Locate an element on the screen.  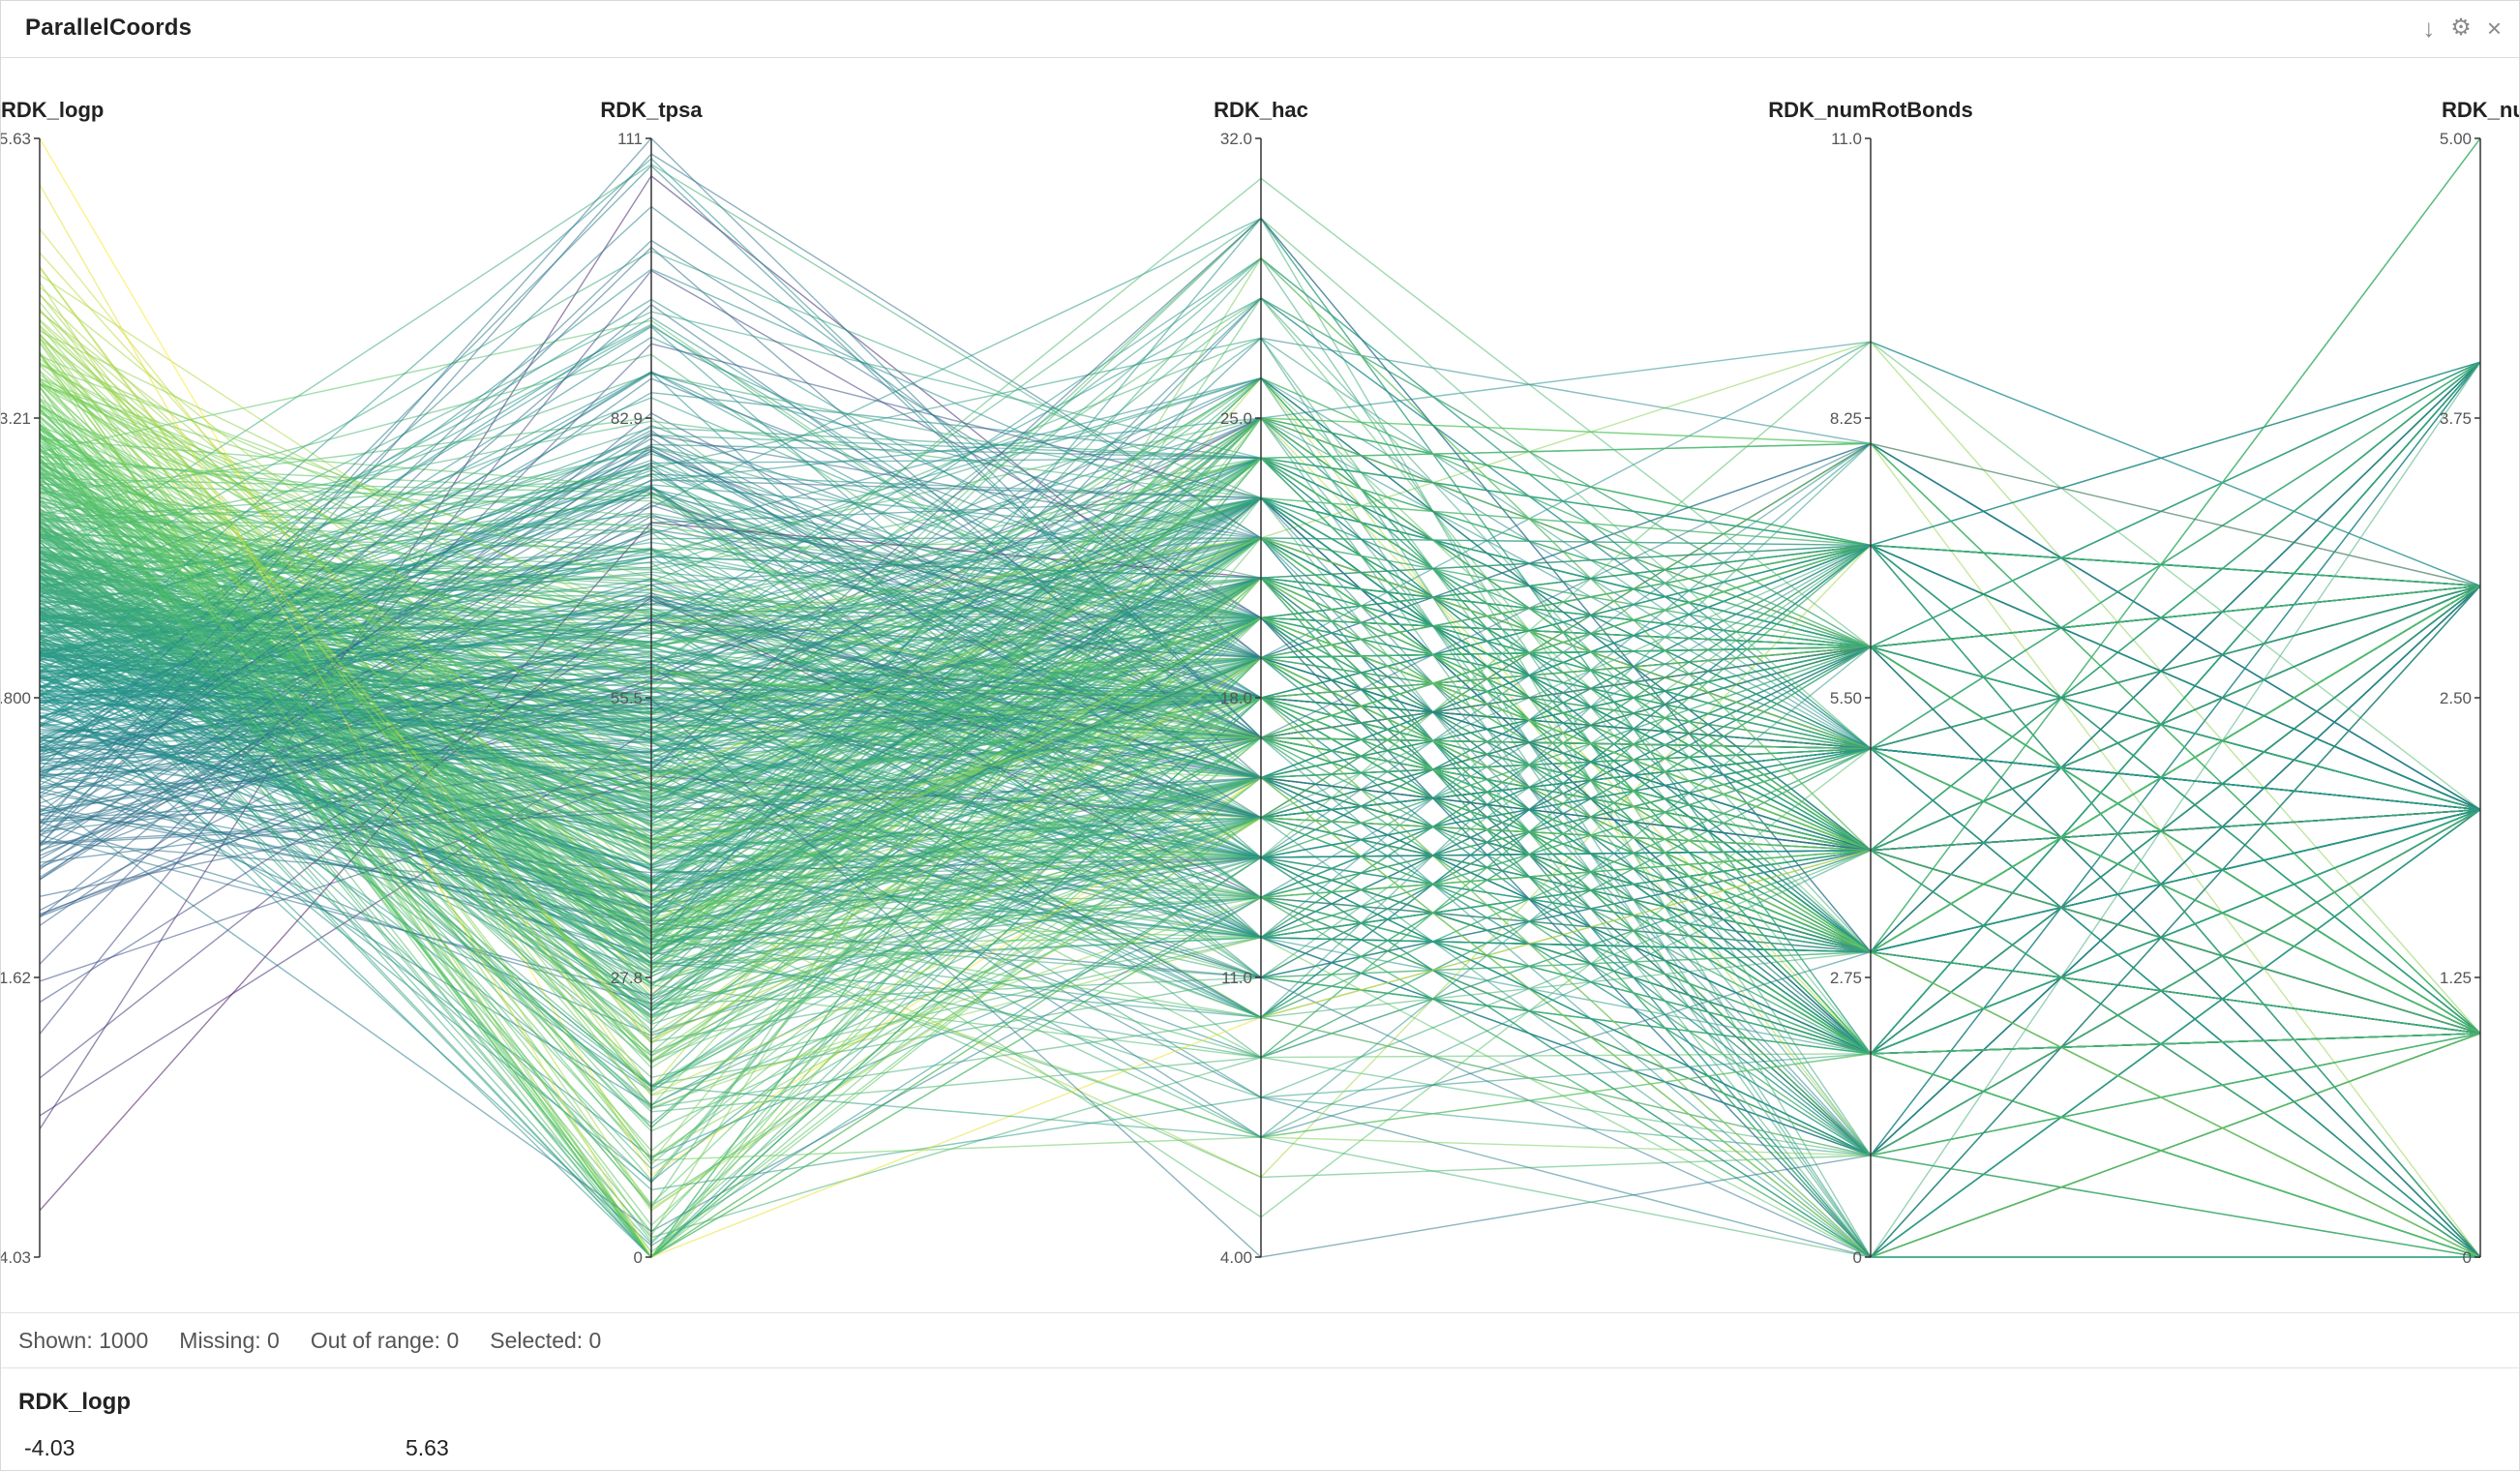
axis-title: RDK_tpsa is located at coordinates (651, 110).